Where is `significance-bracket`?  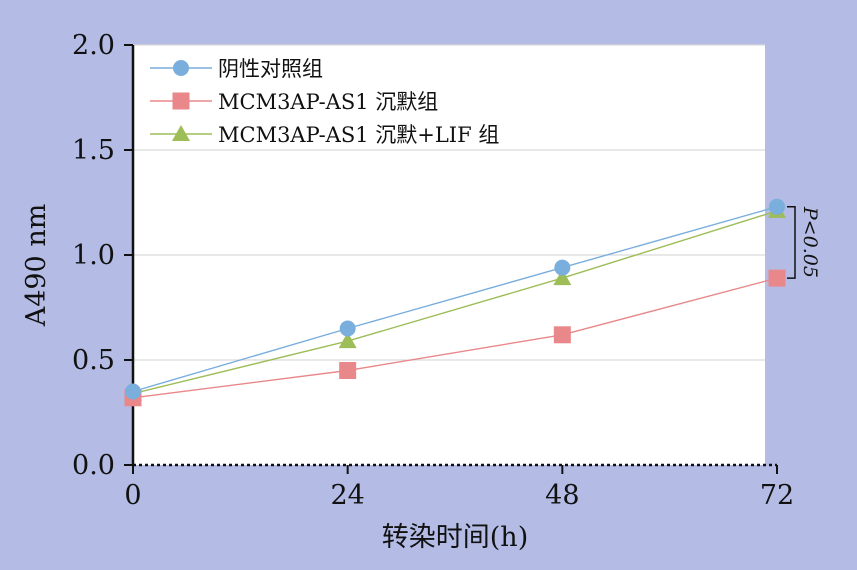
significance-bracket is located at coordinates (791, 242).